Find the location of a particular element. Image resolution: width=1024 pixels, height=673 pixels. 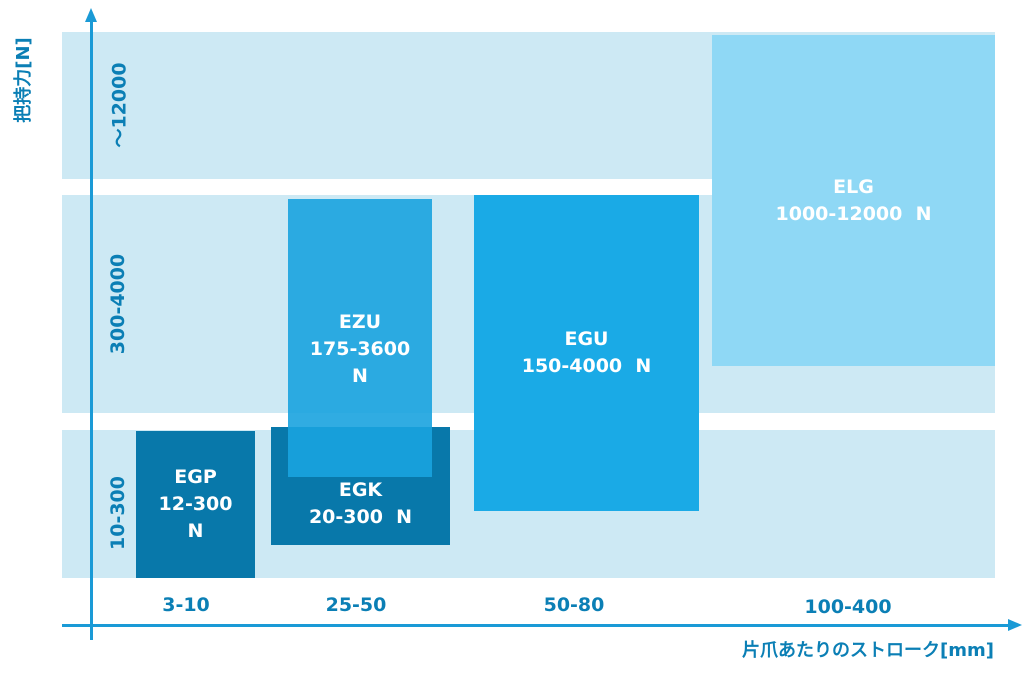

product-box-egp: EGP 12-300 N is located at coordinates (195, 504).